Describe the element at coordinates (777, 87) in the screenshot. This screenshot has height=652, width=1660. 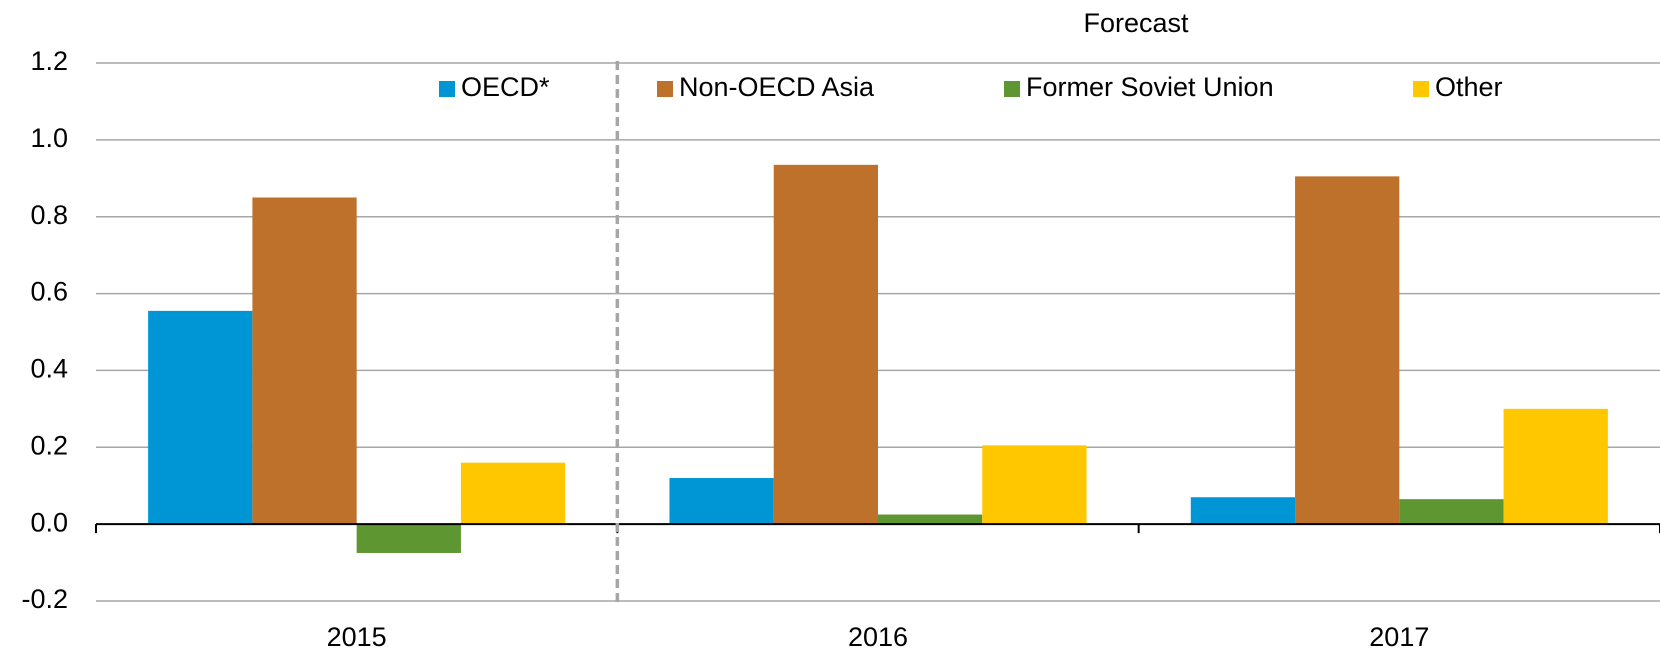
I see `legend-label: Non-OECD Asia` at that location.